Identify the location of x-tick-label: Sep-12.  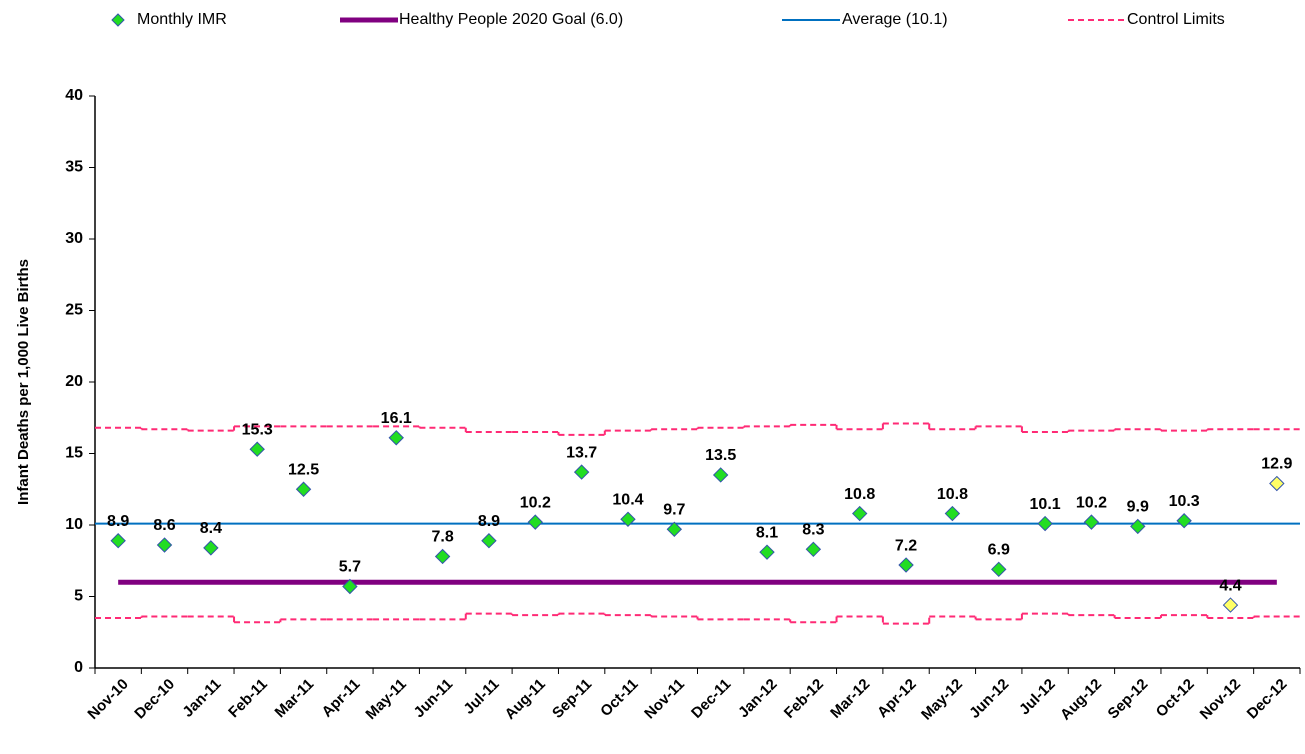
(1128, 699).